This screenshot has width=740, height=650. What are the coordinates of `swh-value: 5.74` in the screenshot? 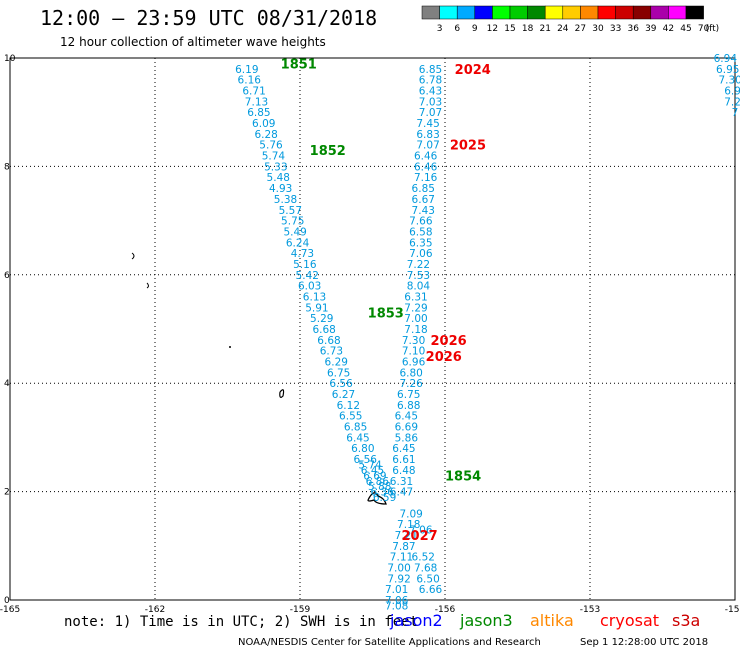 It's located at (370, 466).